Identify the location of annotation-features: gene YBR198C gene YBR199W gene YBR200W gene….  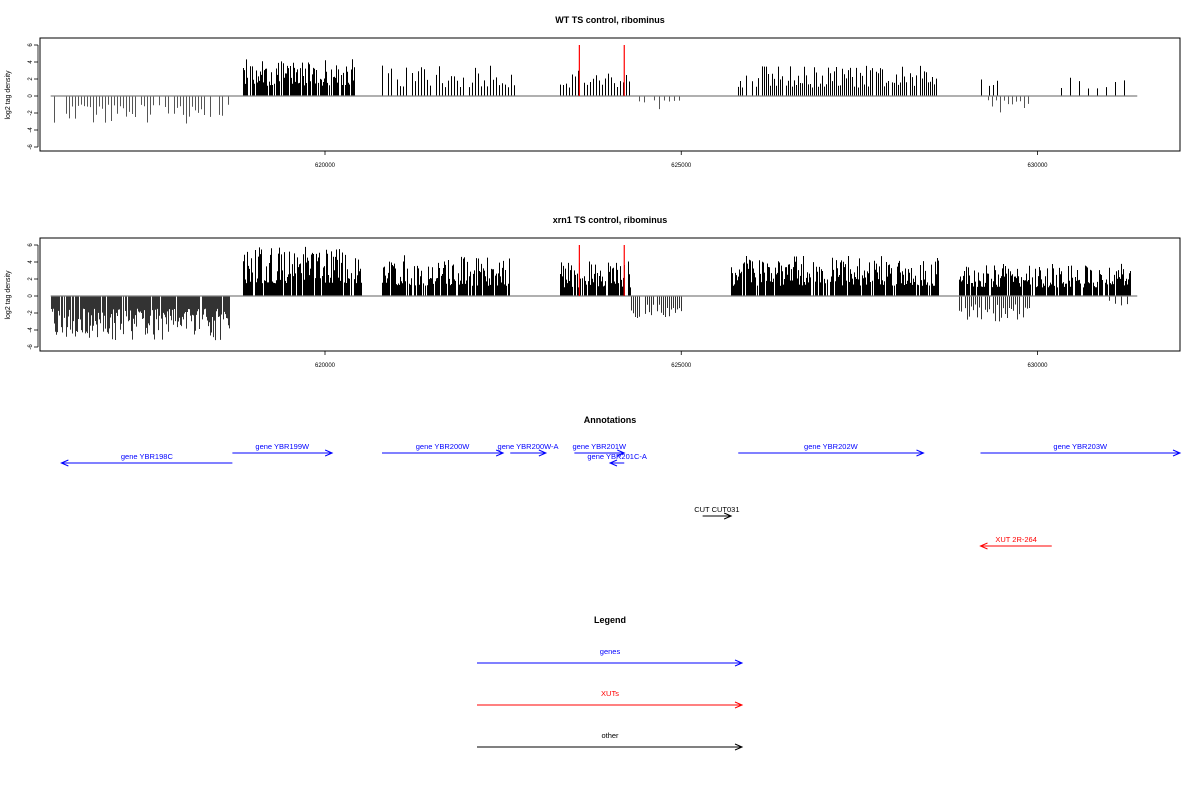
(621, 496).